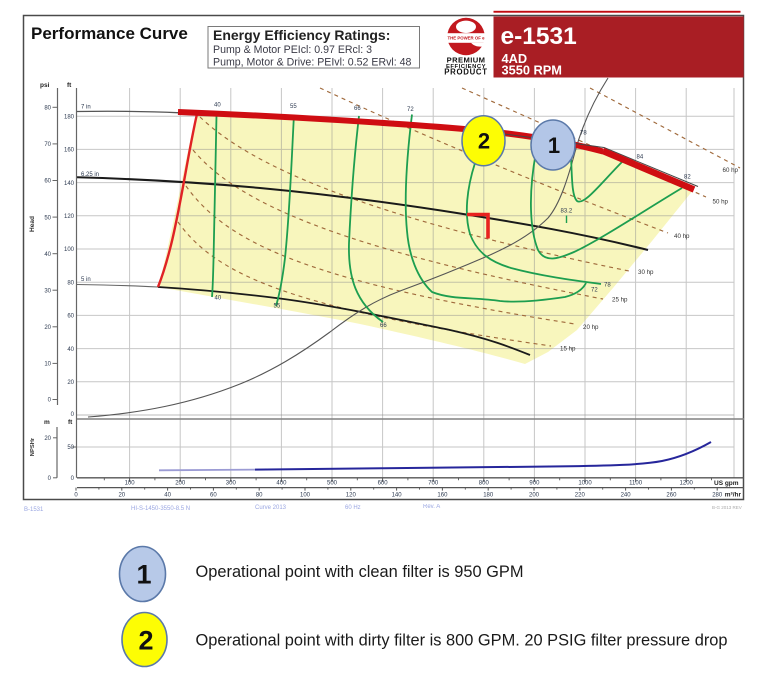 Image resolution: width=768 pixels, height=696 pixels. Describe the element at coordinates (45, 85) in the screenshot. I see `svg-text: psi` at that location.